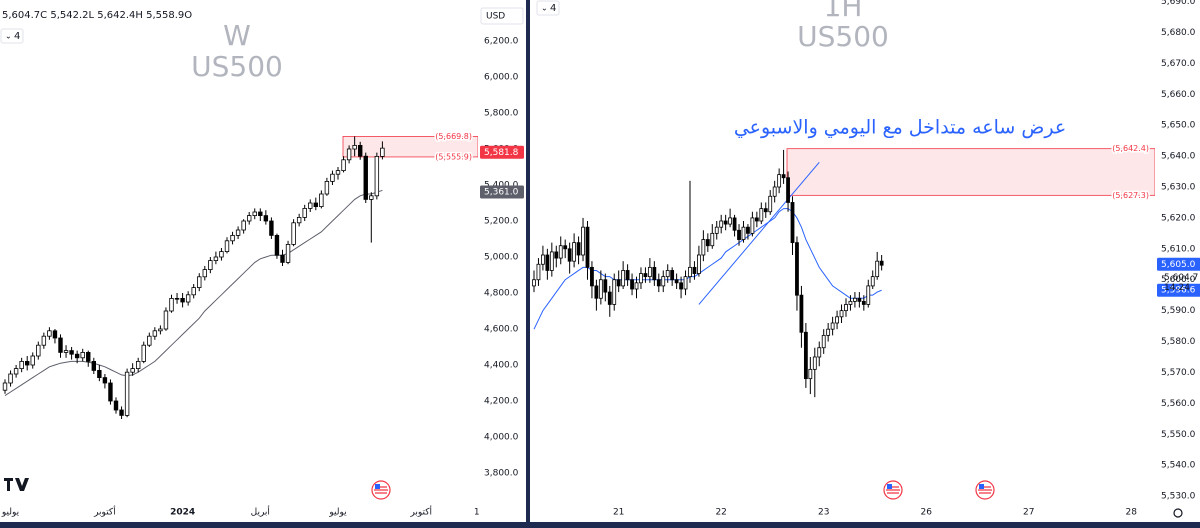 Image resolution: width=1200 pixels, height=528 pixels. I want to click on x-tick-label: 2024, so click(182, 513).